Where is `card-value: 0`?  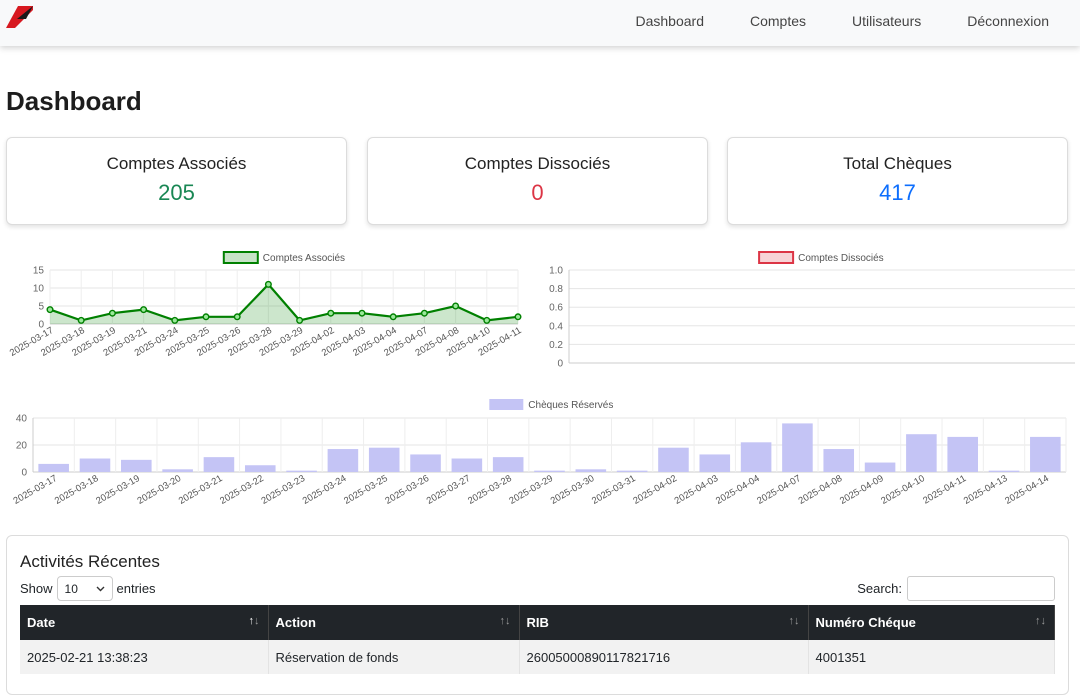
card-value: 0 is located at coordinates (537, 192).